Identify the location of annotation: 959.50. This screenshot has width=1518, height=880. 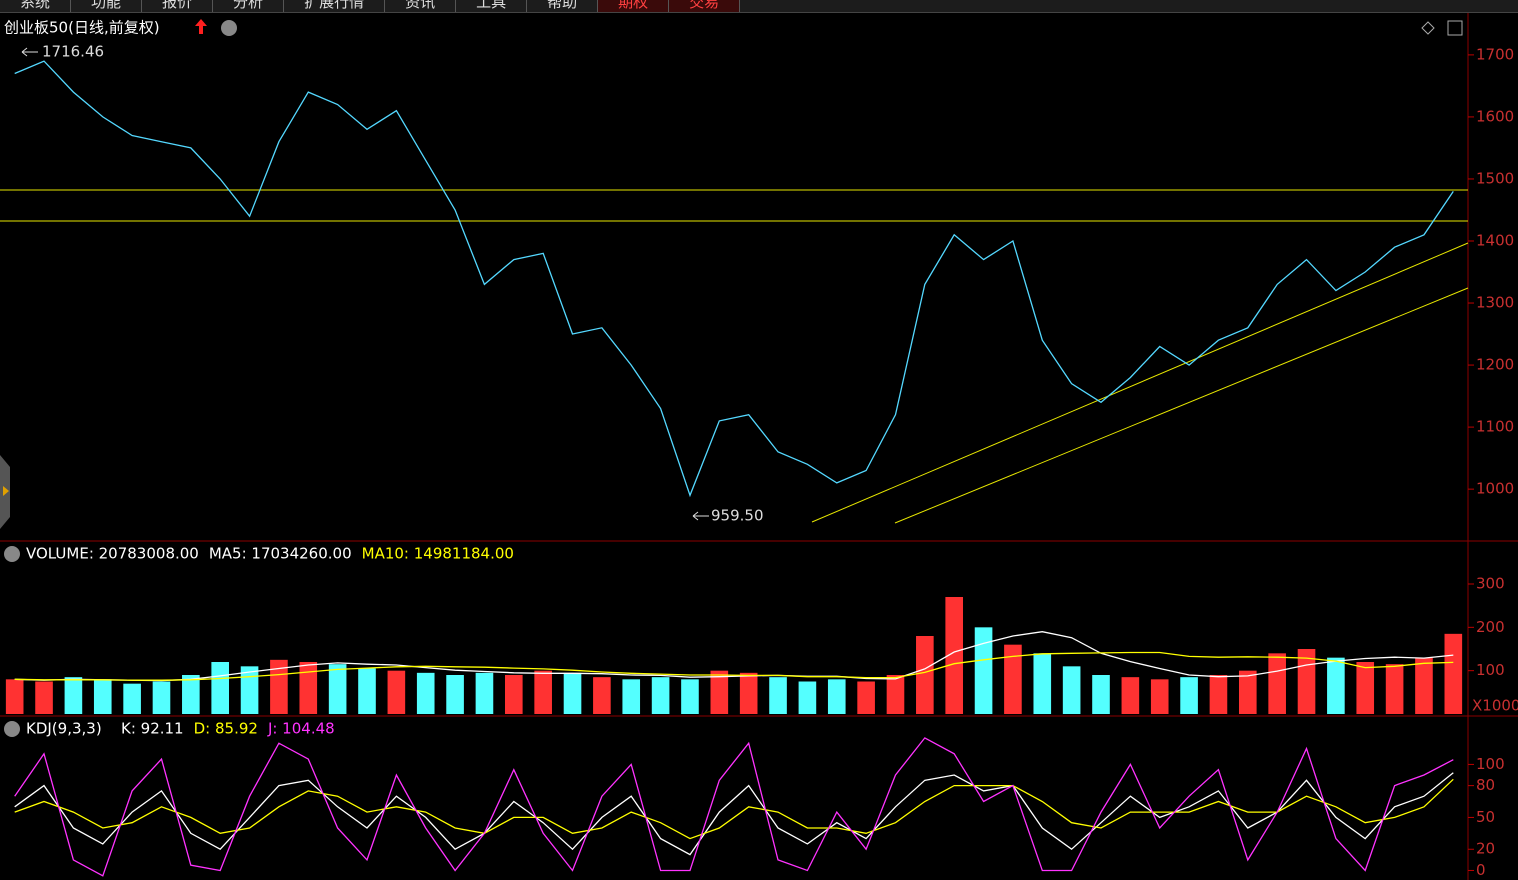
(737, 516).